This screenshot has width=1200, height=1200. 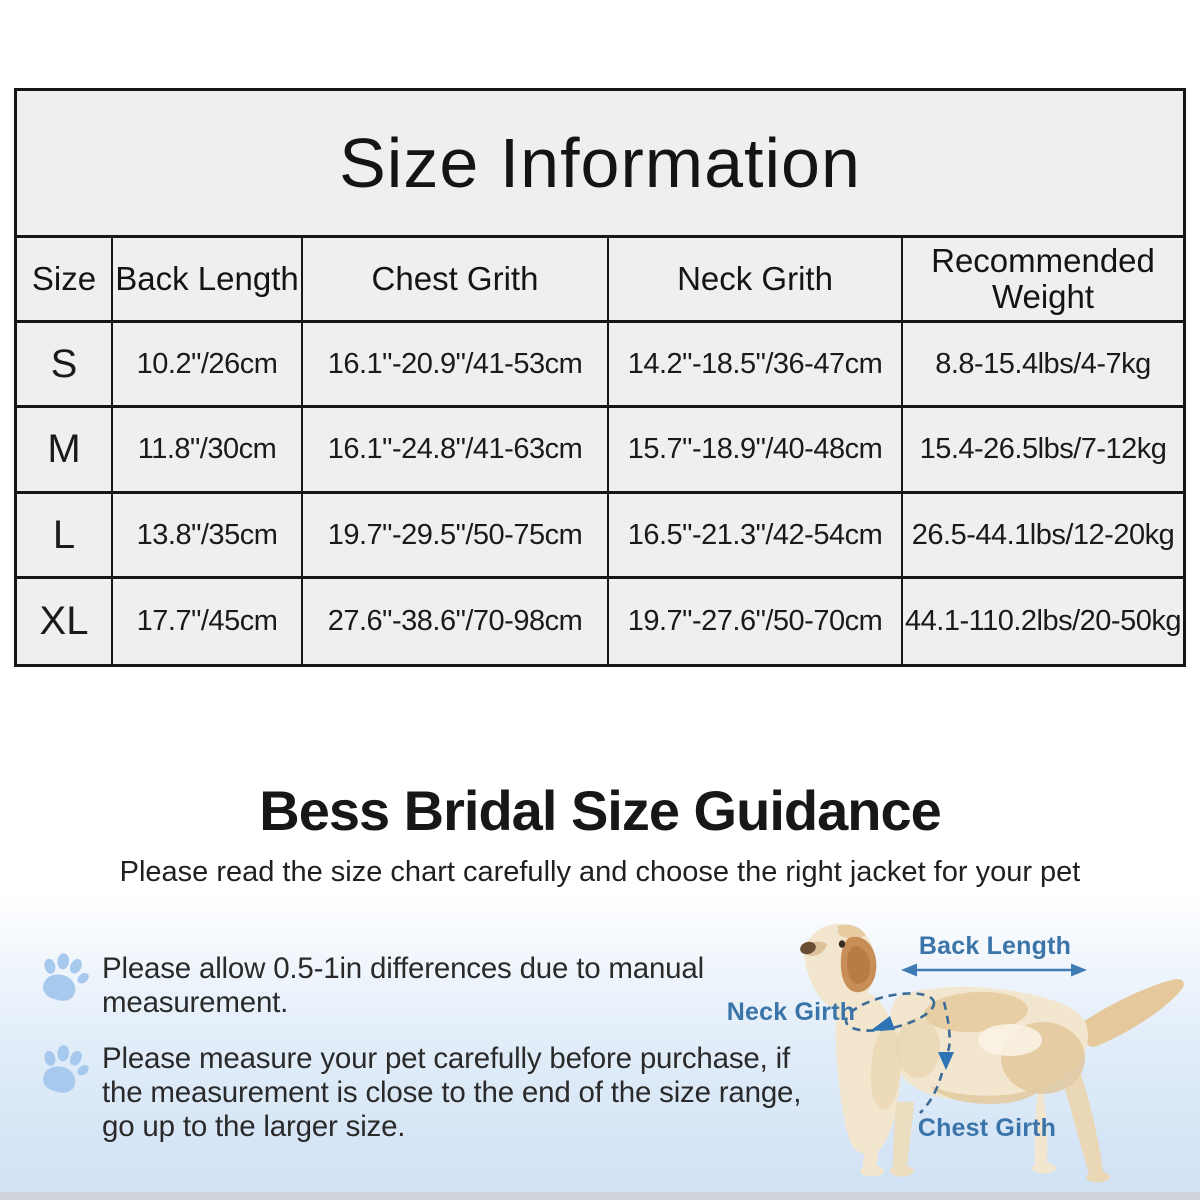 I want to click on table-cell-chest-girth: 16.1"-24.8"/41-63cm, so click(x=456, y=451).